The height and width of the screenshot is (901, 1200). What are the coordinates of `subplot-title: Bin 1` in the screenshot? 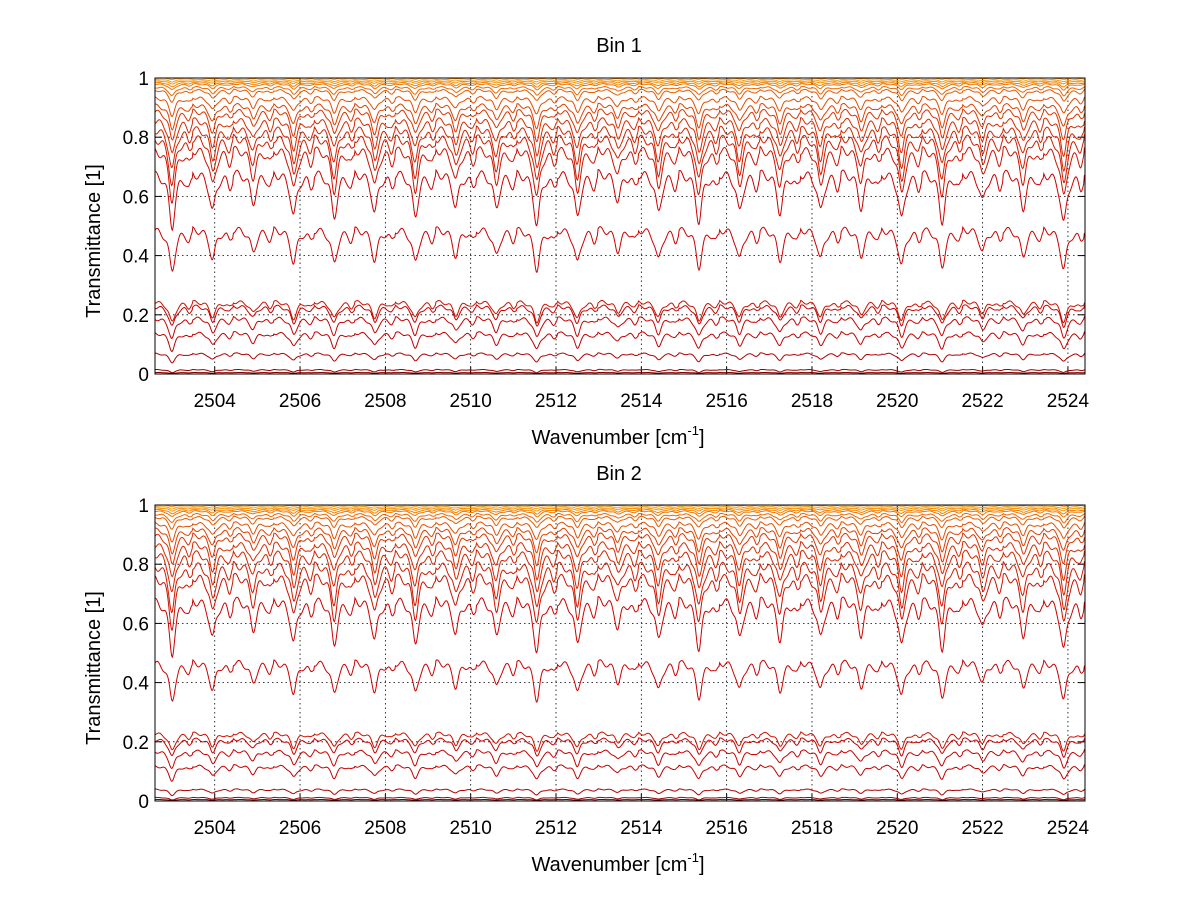 It's located at (619, 46).